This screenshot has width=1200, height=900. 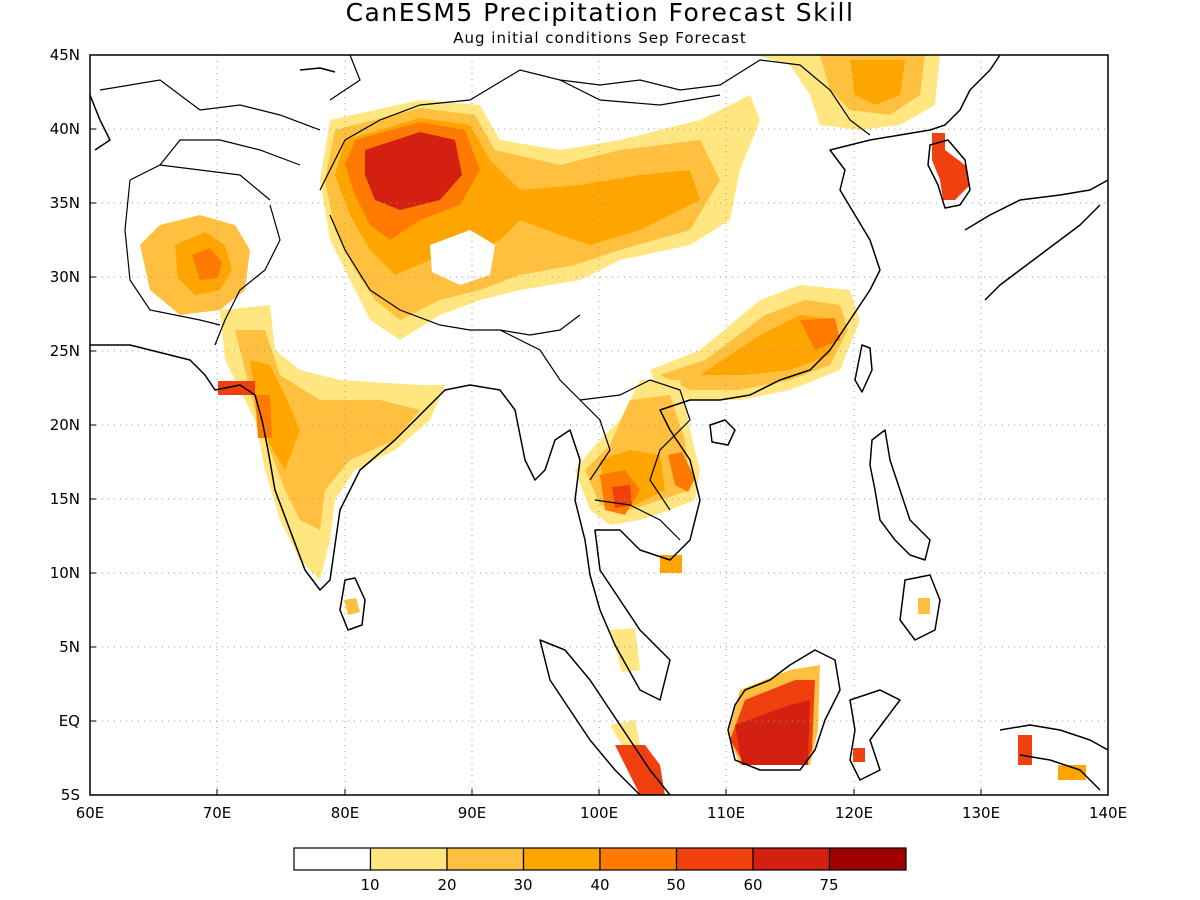 What do you see at coordinates (1072, 772) in the screenshot?
I see `skill-region-papua` at bounding box center [1072, 772].